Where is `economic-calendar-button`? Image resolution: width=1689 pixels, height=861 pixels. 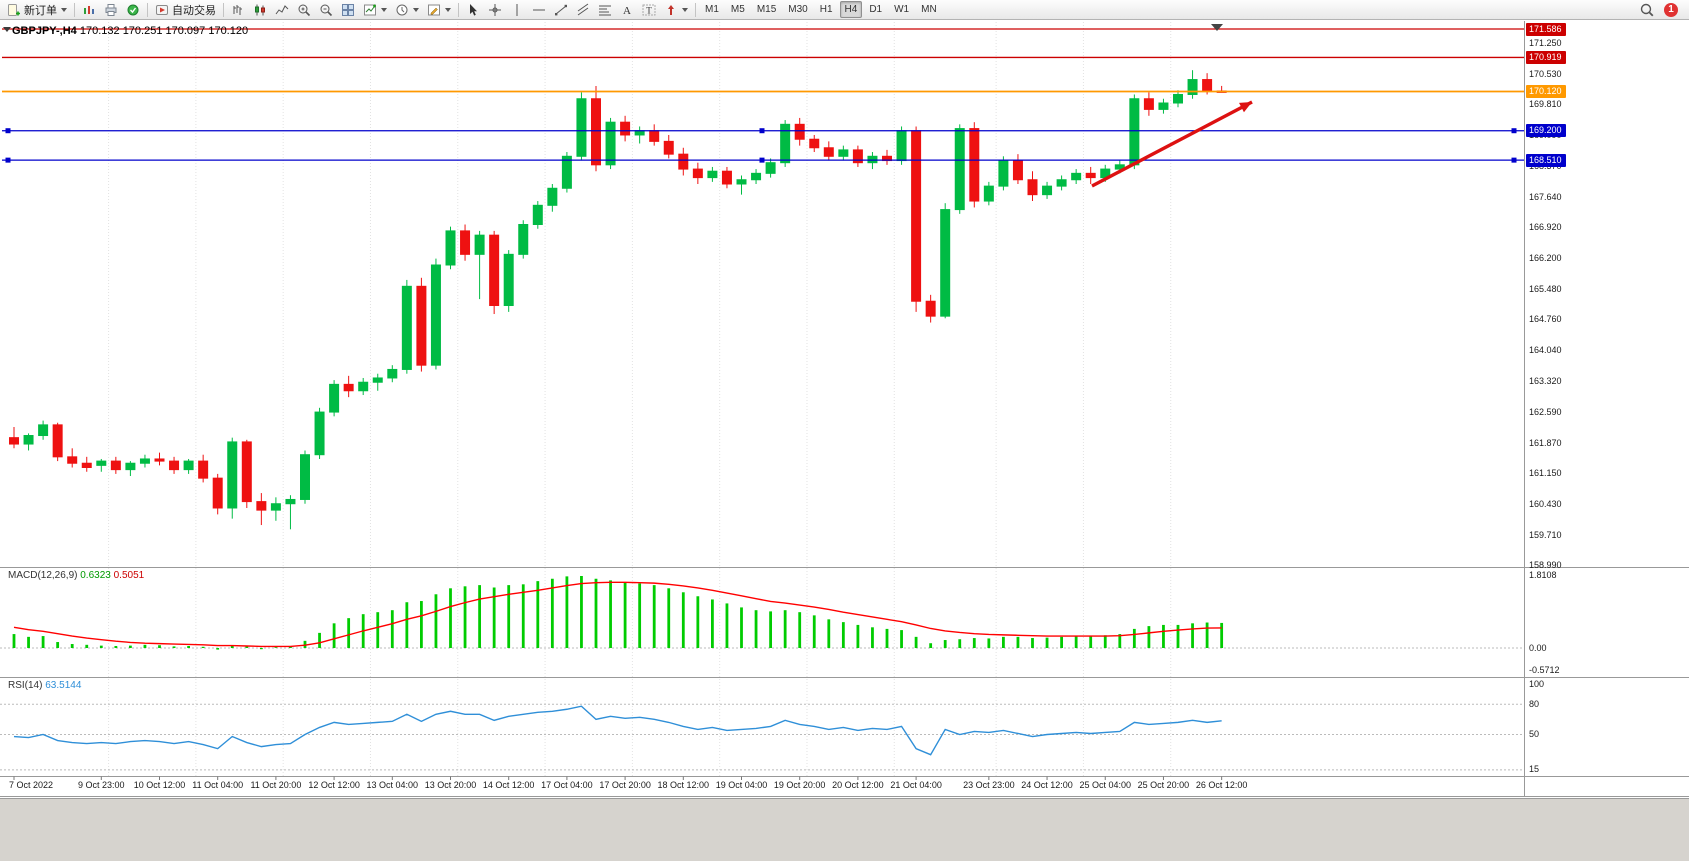
economic-calendar-button is located at coordinates (133, 10).